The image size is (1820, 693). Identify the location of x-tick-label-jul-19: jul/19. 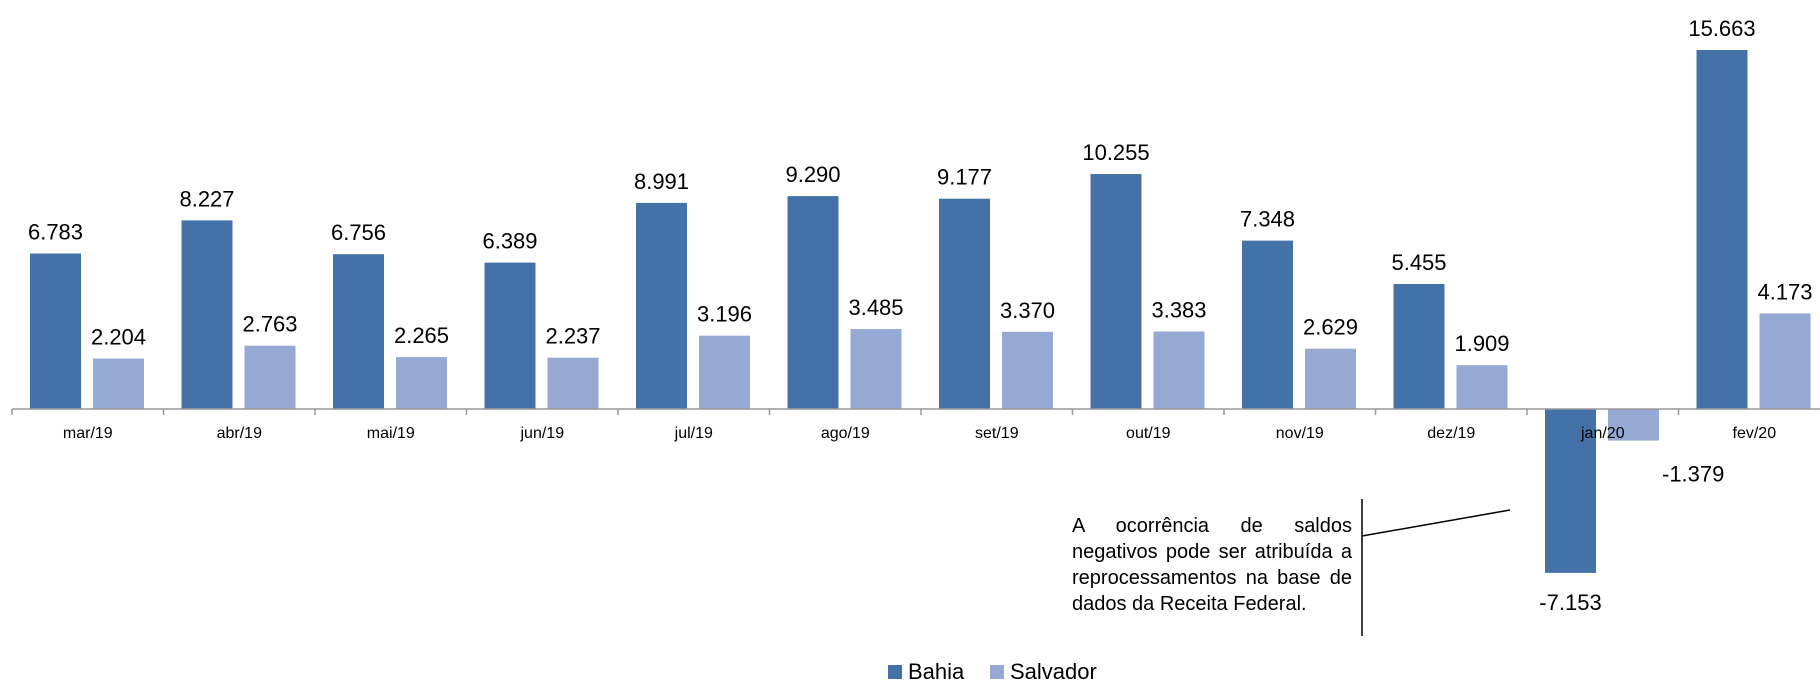
(693, 433).